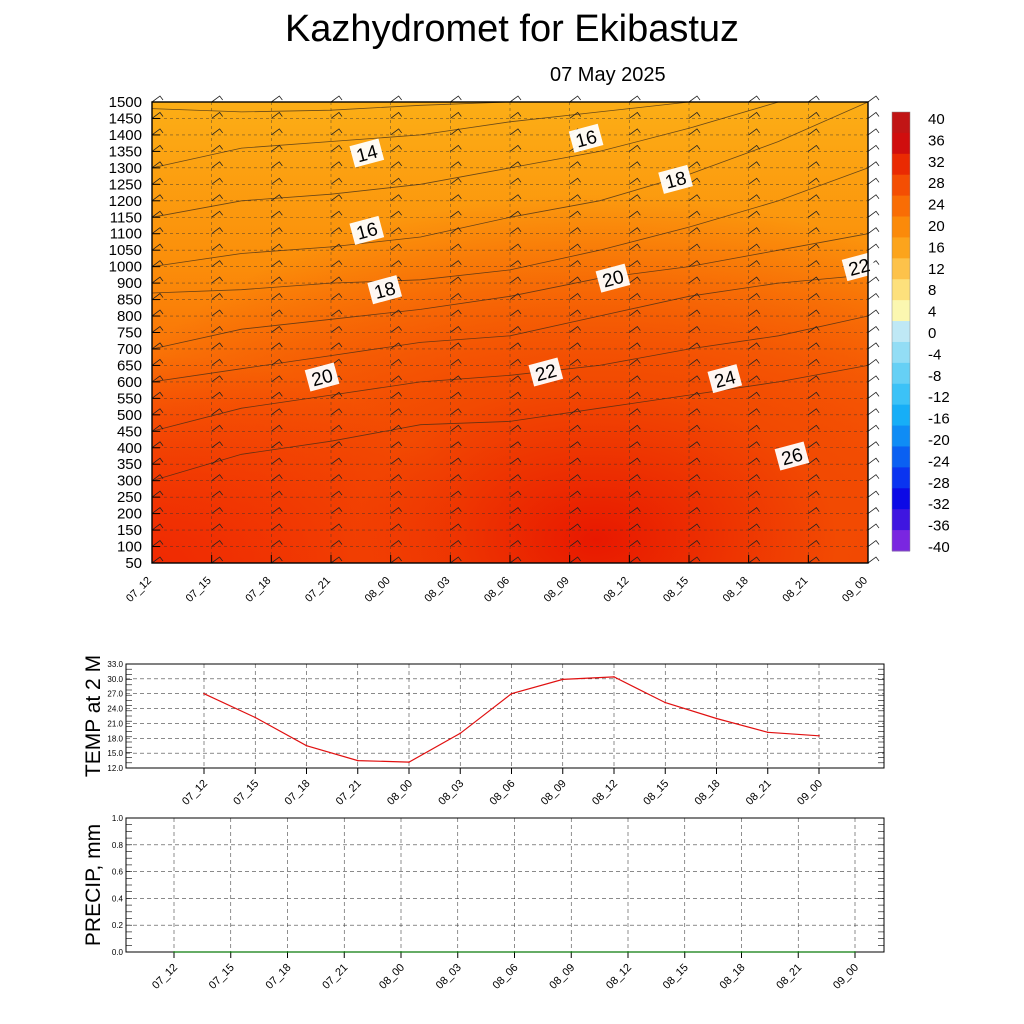 The width and height of the screenshot is (1024, 1024). Describe the element at coordinates (505, 716) in the screenshot. I see `panel-frame` at that location.